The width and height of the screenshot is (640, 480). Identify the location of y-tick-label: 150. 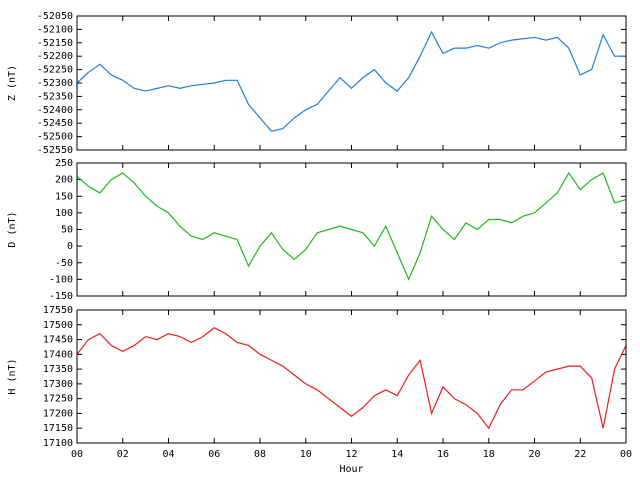
(64, 196).